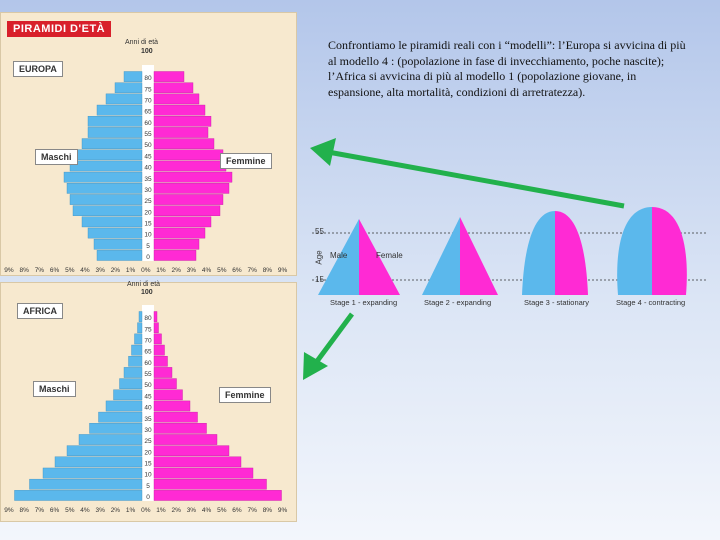  What do you see at coordinates (329, 346) in the screenshot?
I see `arrow-to-africa-icon` at bounding box center [329, 346].